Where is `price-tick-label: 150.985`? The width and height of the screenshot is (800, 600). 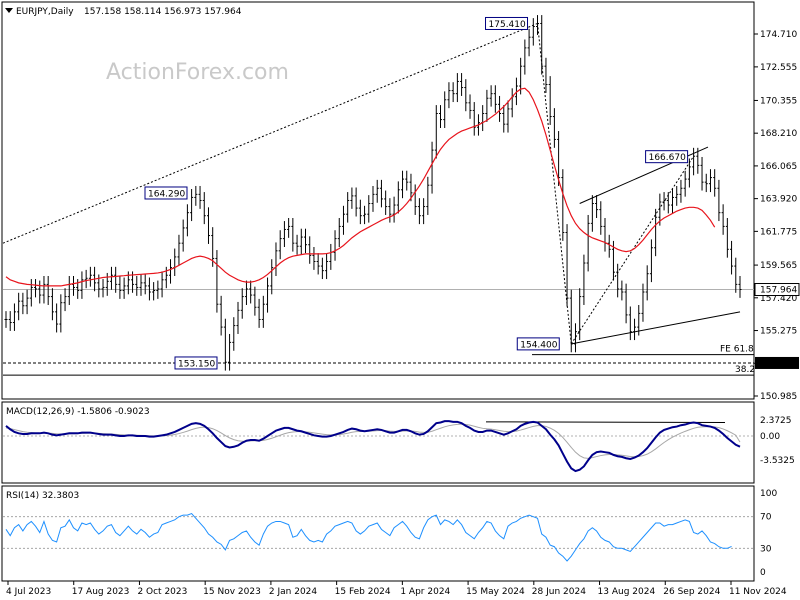
price-tick-label: 150.985 is located at coordinates (778, 397).